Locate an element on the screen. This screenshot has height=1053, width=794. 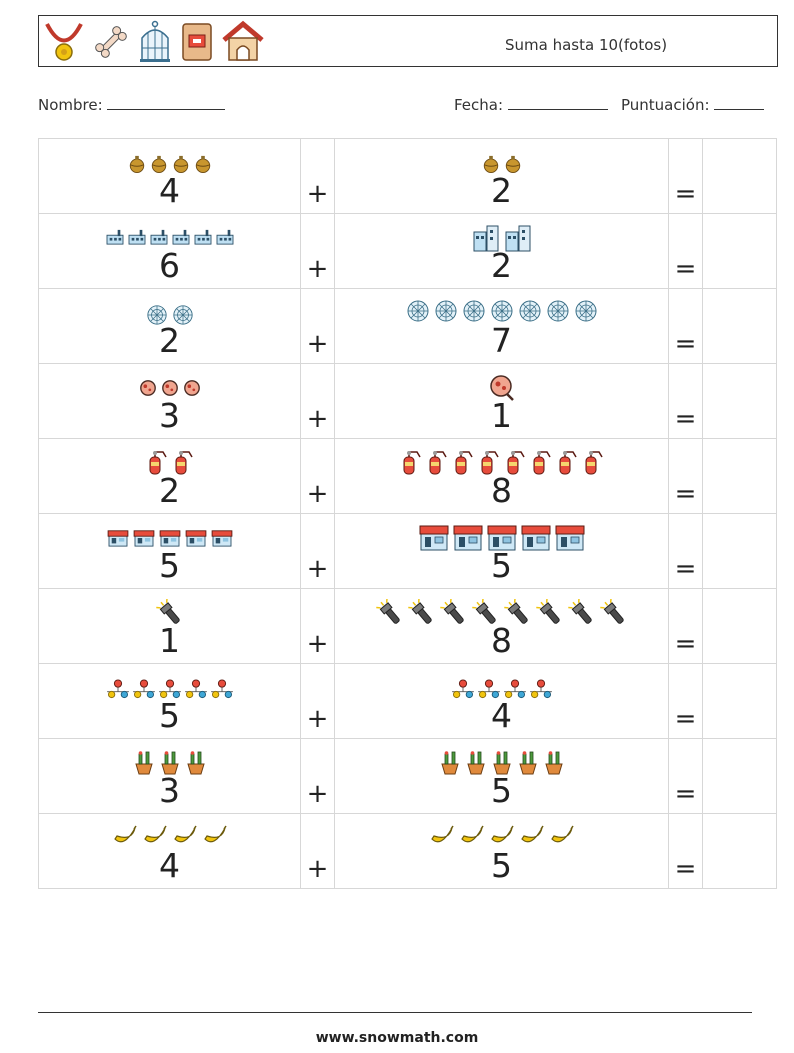
addend-b-cell: 2 is located at coordinates (501, 251).